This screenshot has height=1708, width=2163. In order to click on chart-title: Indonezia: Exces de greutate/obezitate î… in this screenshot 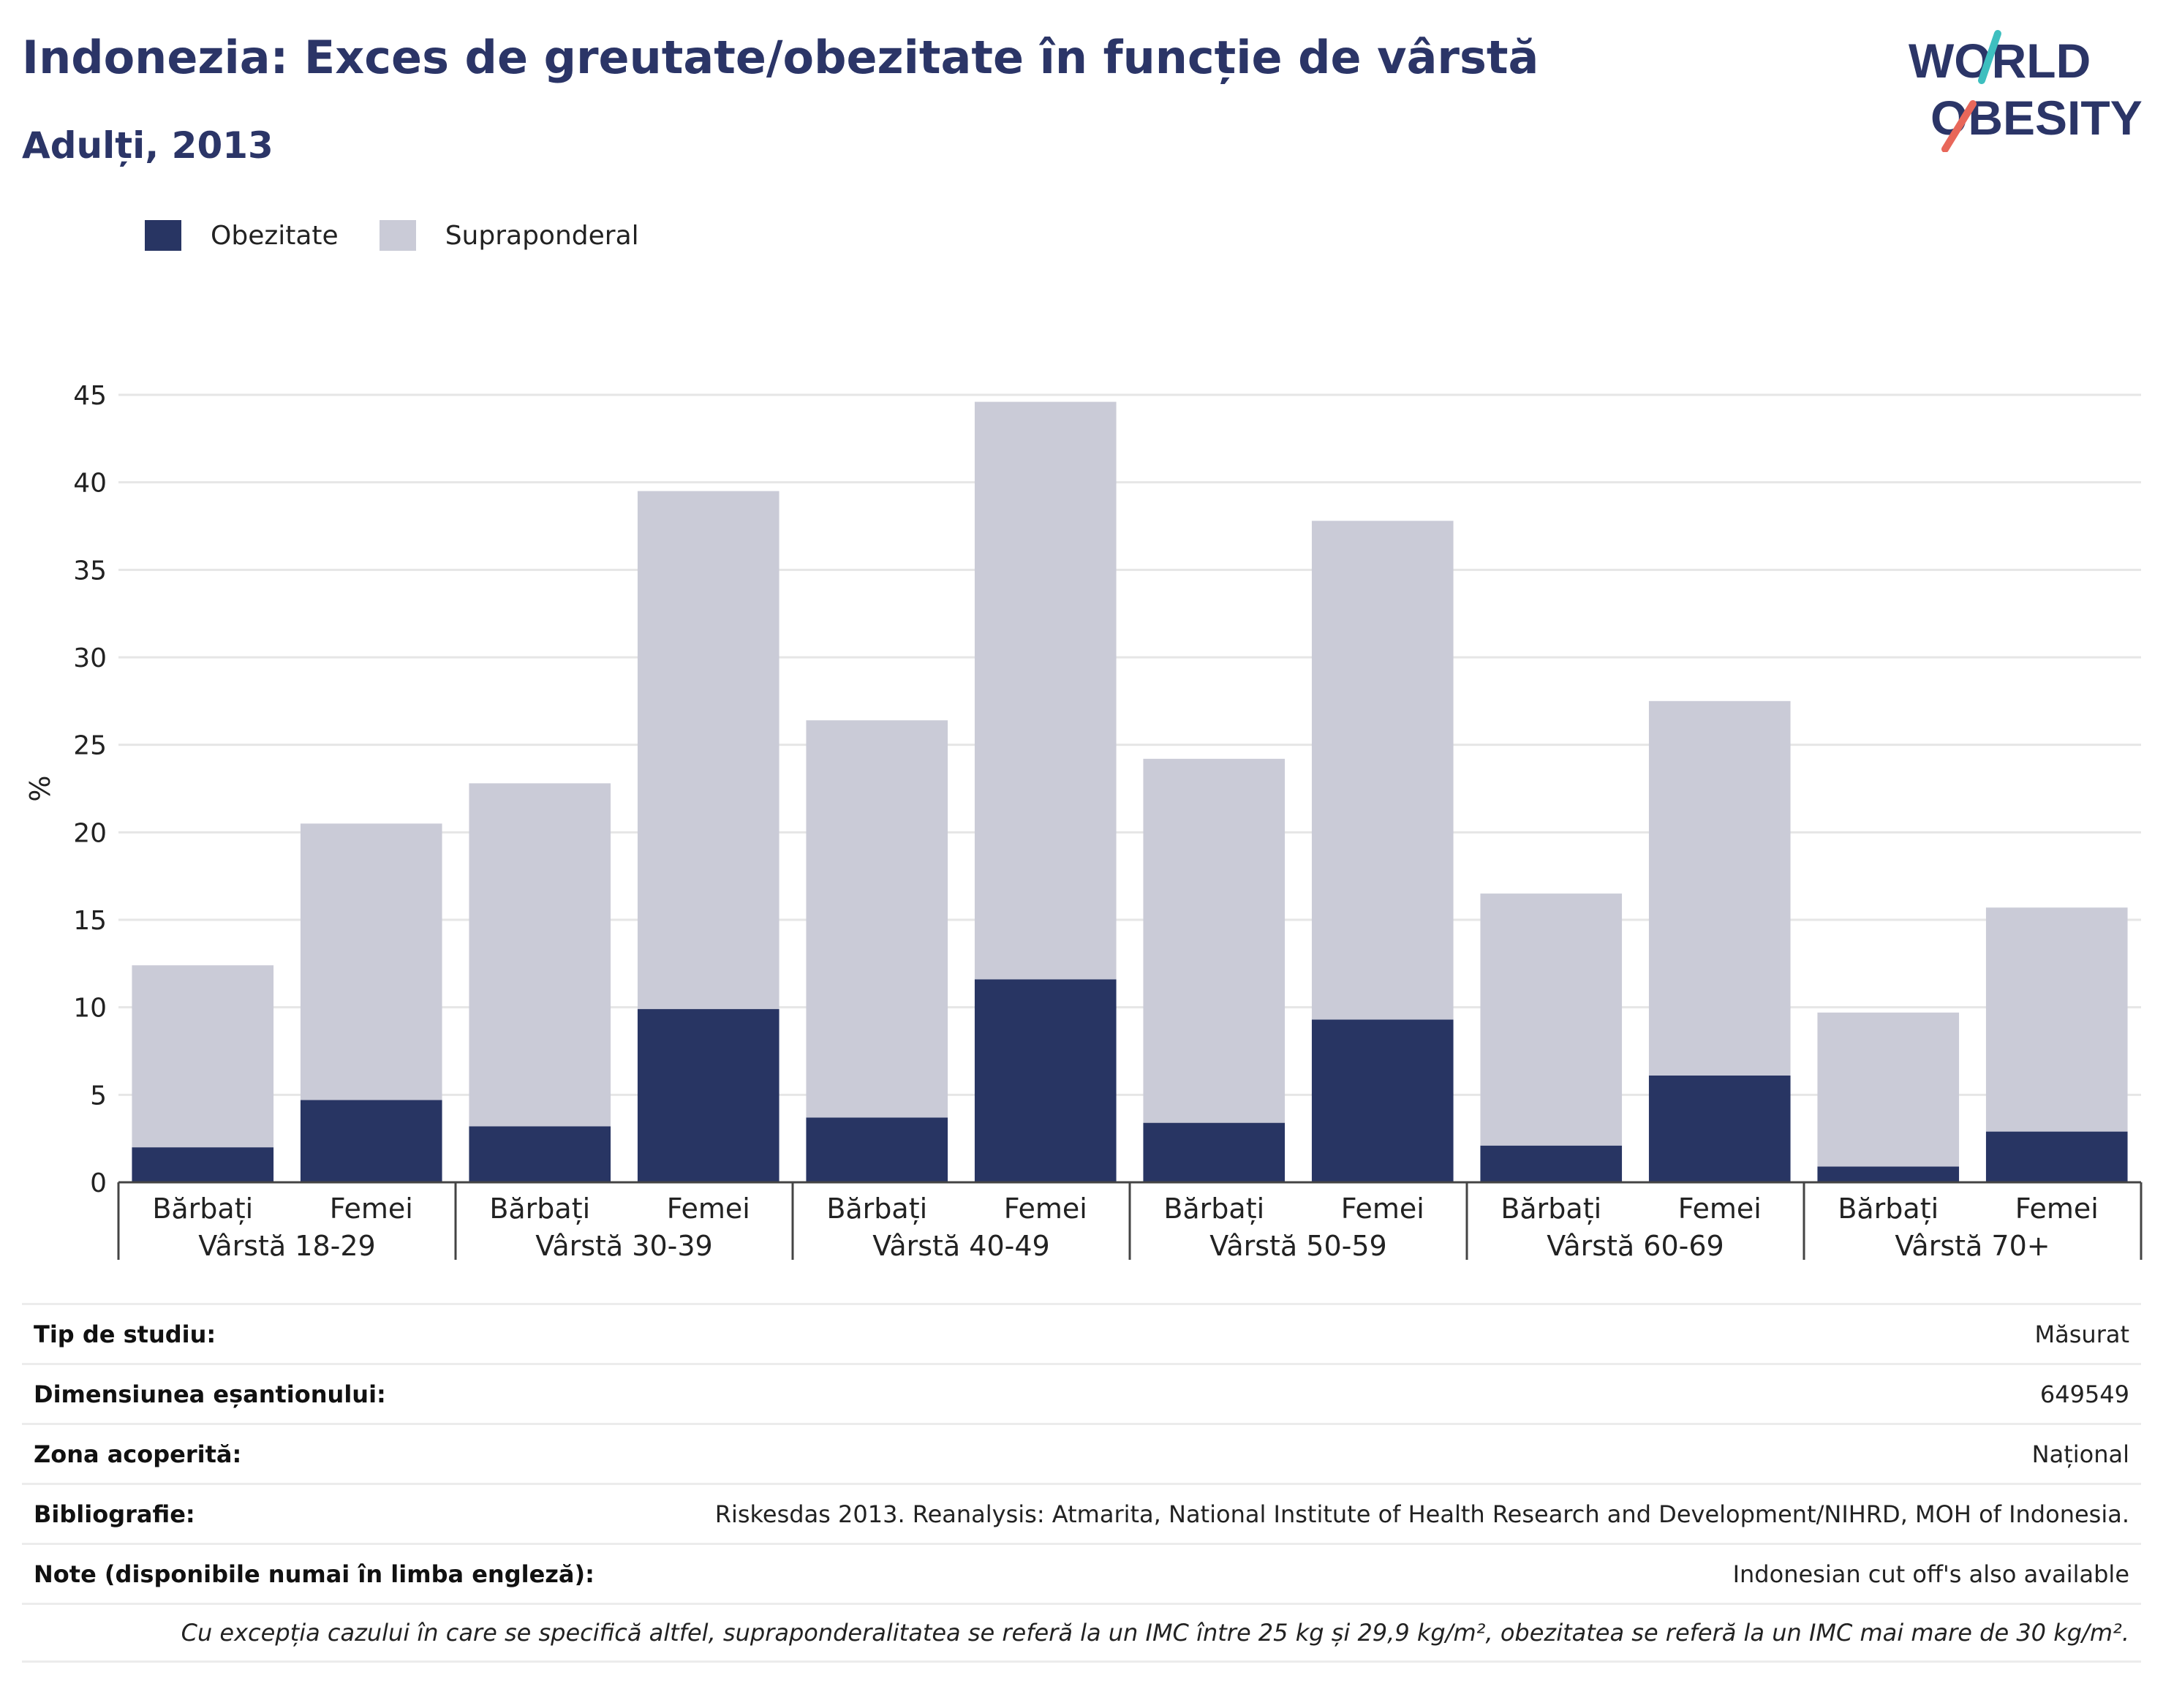, I will do `click(781, 57)`.